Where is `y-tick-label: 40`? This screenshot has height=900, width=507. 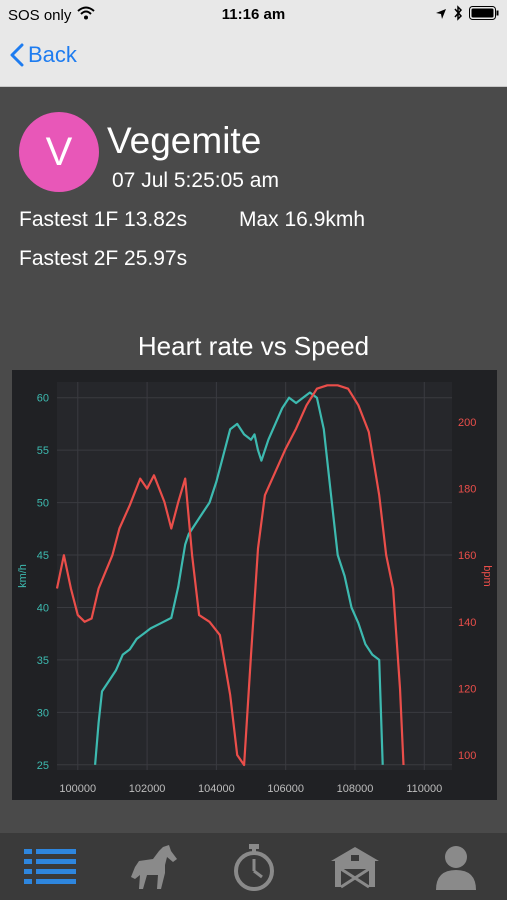 y-tick-label: 40 is located at coordinates (43, 608).